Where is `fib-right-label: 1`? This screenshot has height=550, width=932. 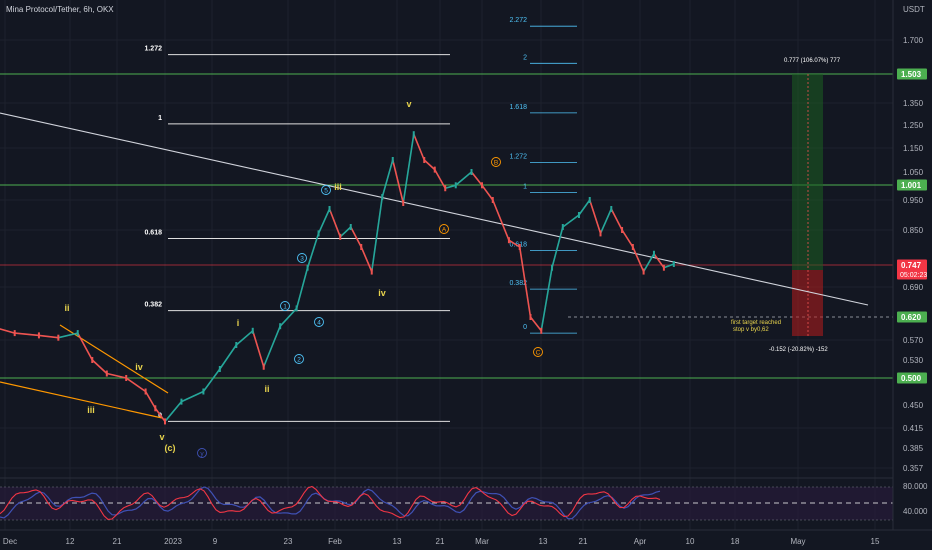
fib-right-label: 1 is located at coordinates (525, 187).